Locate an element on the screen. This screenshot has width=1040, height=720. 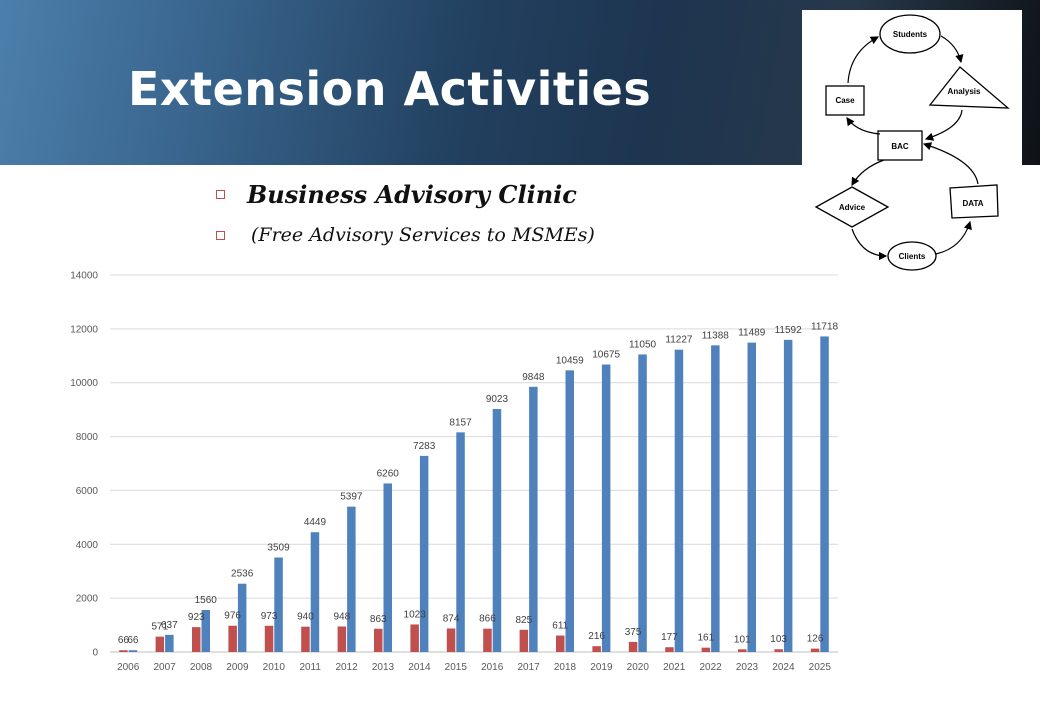
data-label-series-1: 973 is located at coordinates (269, 616).